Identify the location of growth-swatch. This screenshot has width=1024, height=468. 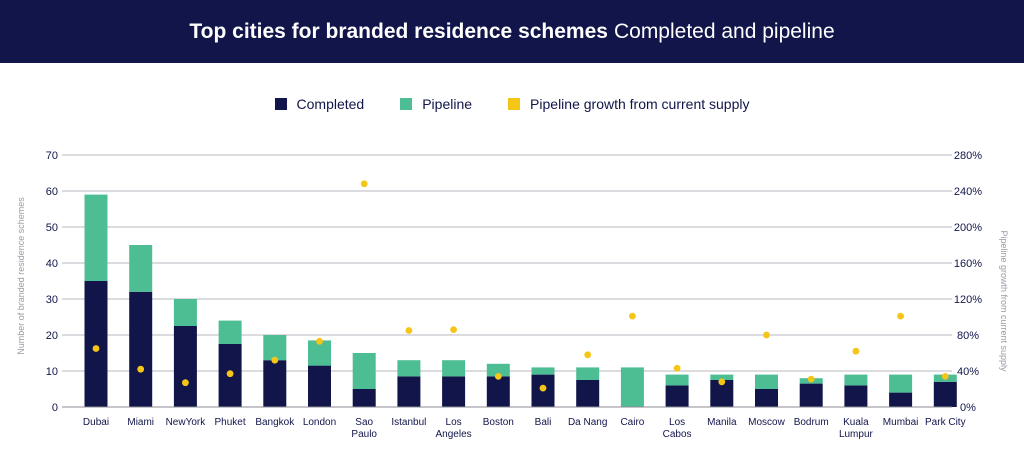
(514, 104).